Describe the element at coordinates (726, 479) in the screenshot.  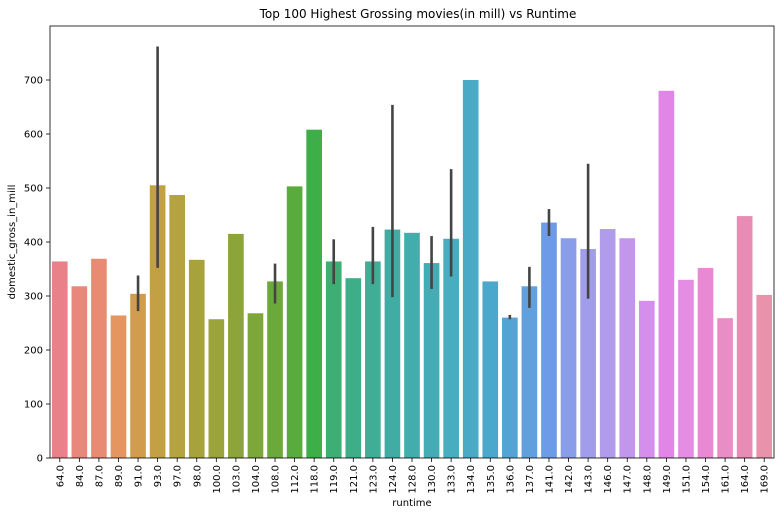
I see `x-tick-label: 161.0` at that location.